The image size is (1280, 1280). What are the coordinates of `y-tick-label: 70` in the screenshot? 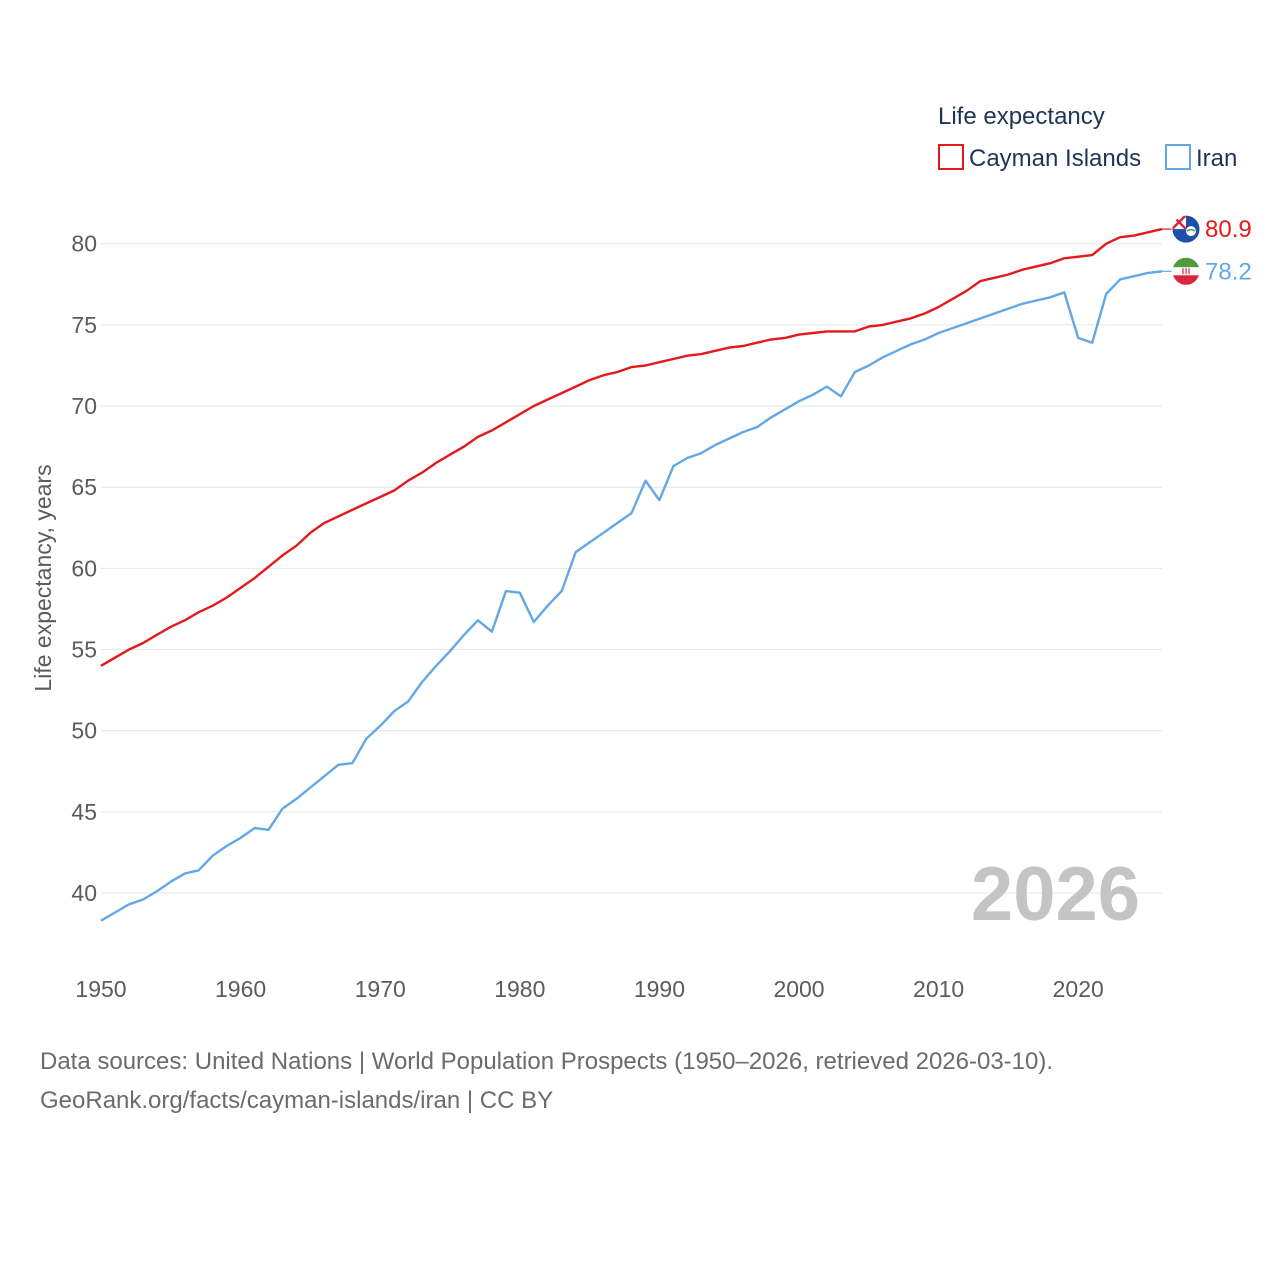 It's located at (84, 406).